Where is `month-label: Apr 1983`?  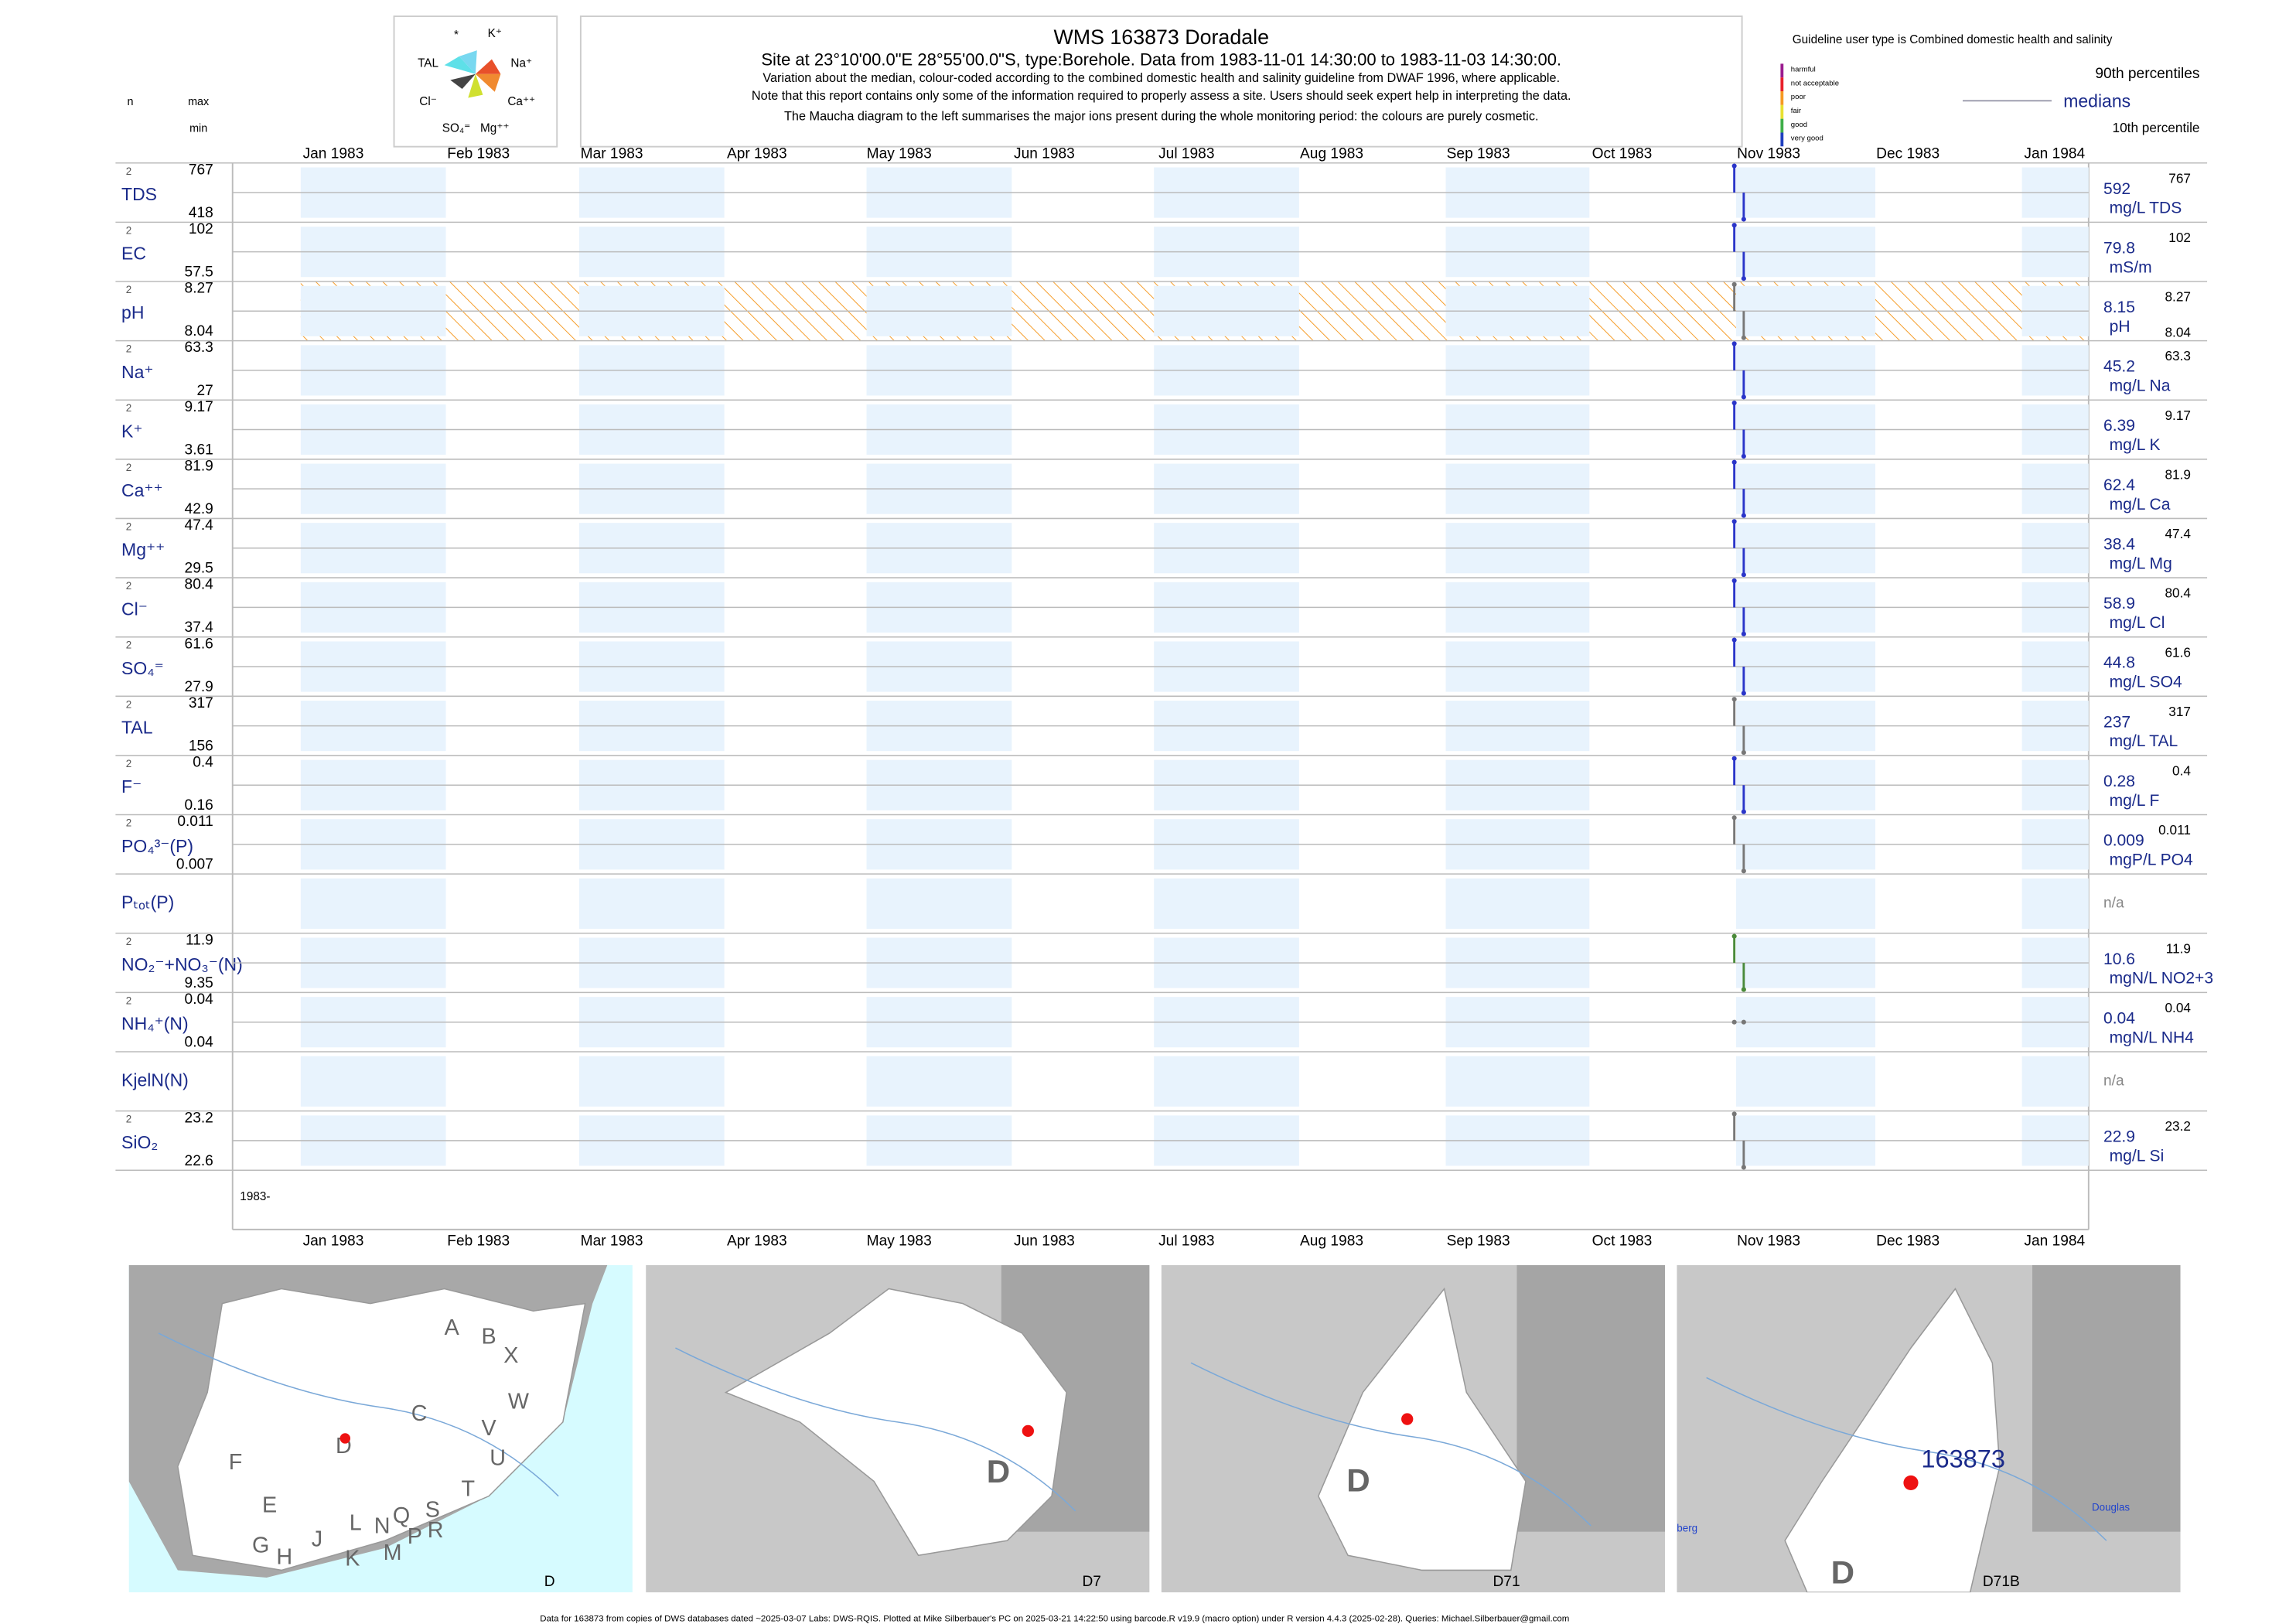 month-label: Apr 1983 is located at coordinates (757, 153).